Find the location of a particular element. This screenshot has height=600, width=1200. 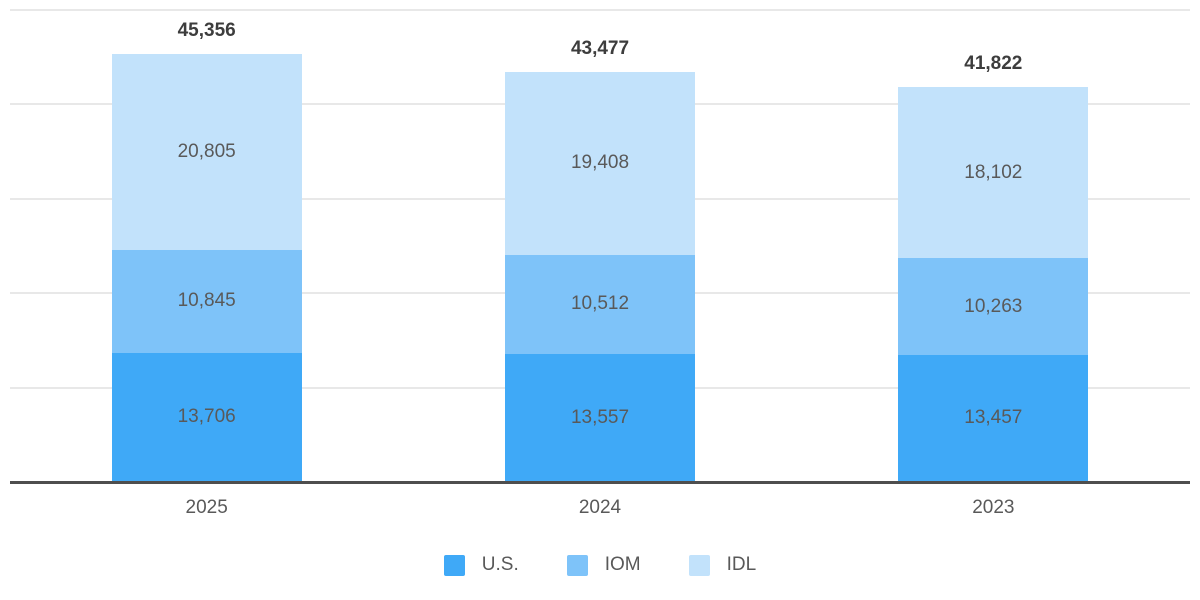

legend-swatch-iom is located at coordinates (577, 565).